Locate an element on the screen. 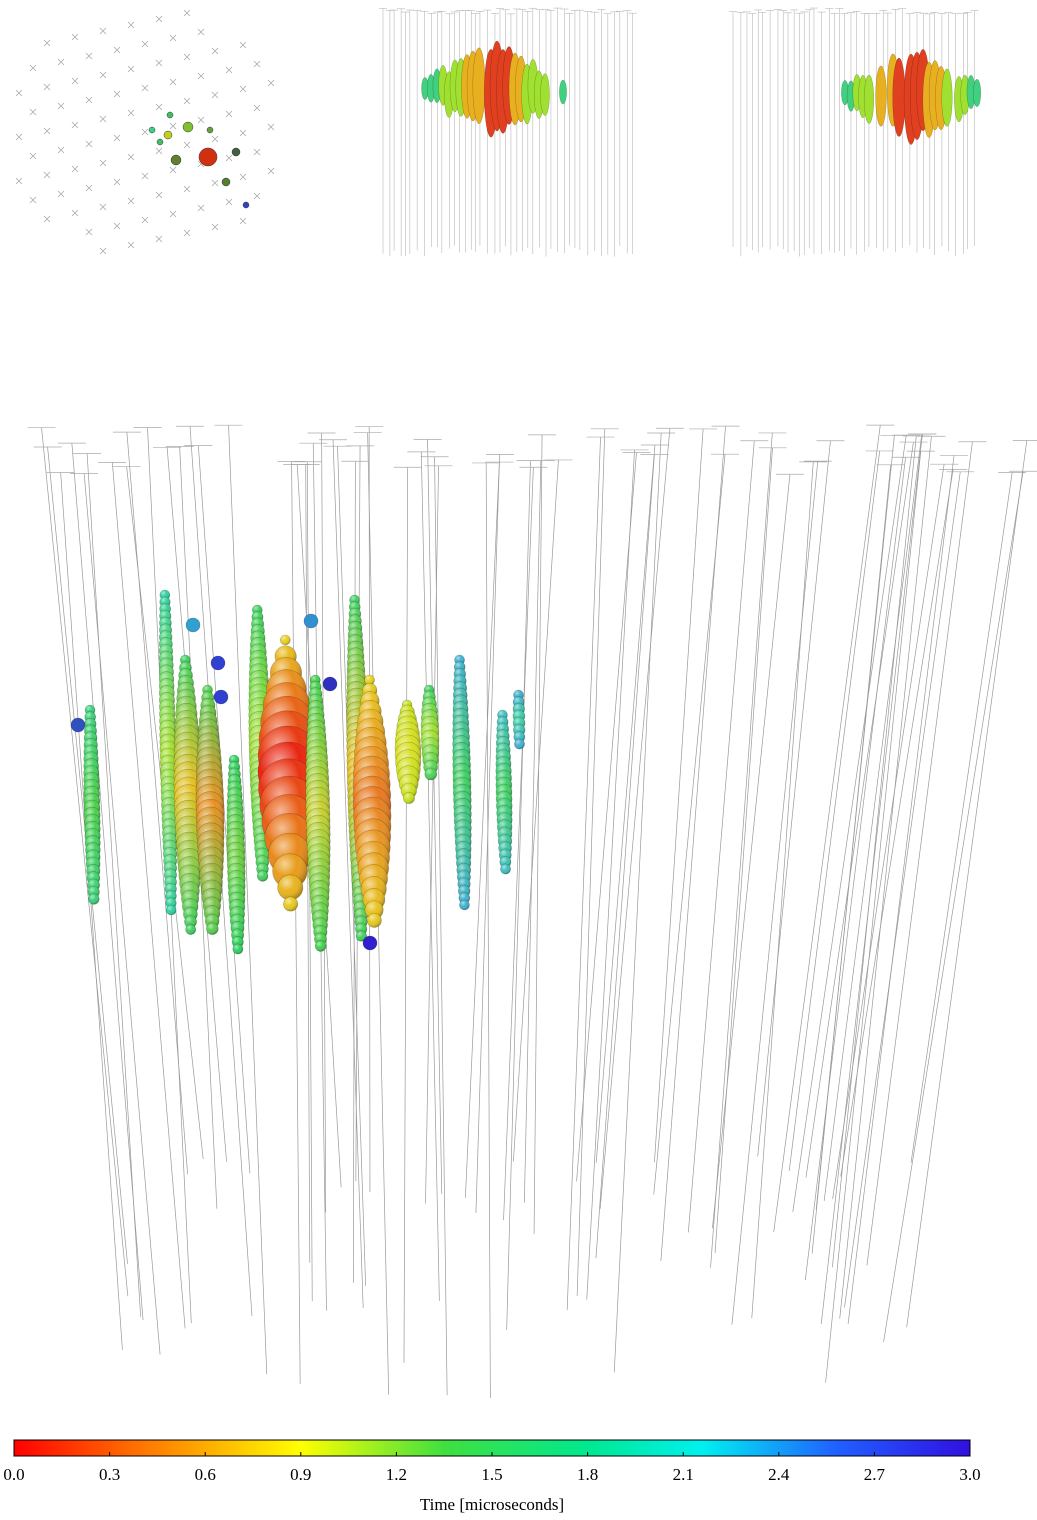 The height and width of the screenshot is (1520, 1037). colorbar-label: Time [microseconds] is located at coordinates (492, 1504).